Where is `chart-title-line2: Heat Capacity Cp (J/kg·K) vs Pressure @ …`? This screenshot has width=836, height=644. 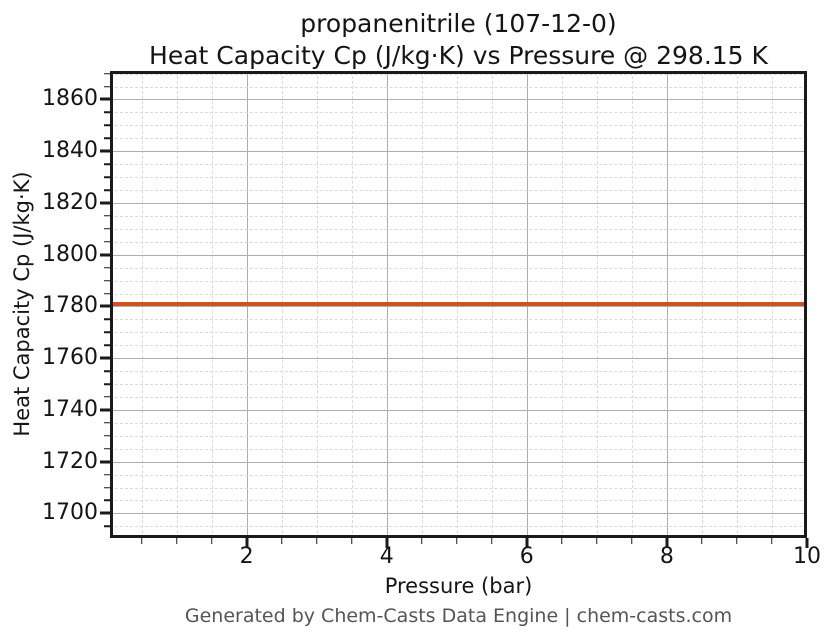 chart-title-line2: Heat Capacity Cp (J/kg·K) vs Pressure @ … is located at coordinates (458, 55).